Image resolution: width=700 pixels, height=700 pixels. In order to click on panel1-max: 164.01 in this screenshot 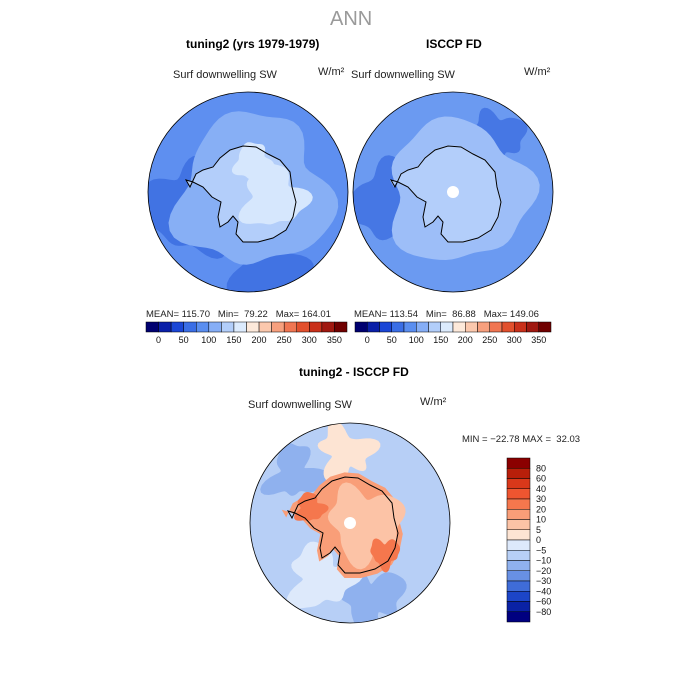, I will do `click(316, 314)`.